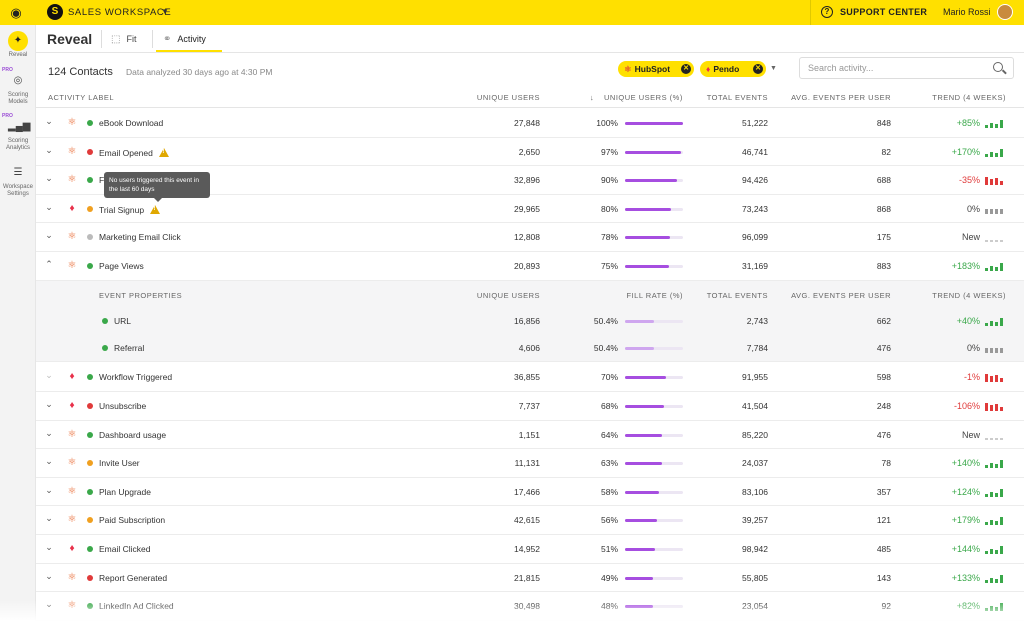 This screenshot has width=1024, height=621. What do you see at coordinates (883, 434) in the screenshot?
I see `avg-events-value: 476` at bounding box center [883, 434].